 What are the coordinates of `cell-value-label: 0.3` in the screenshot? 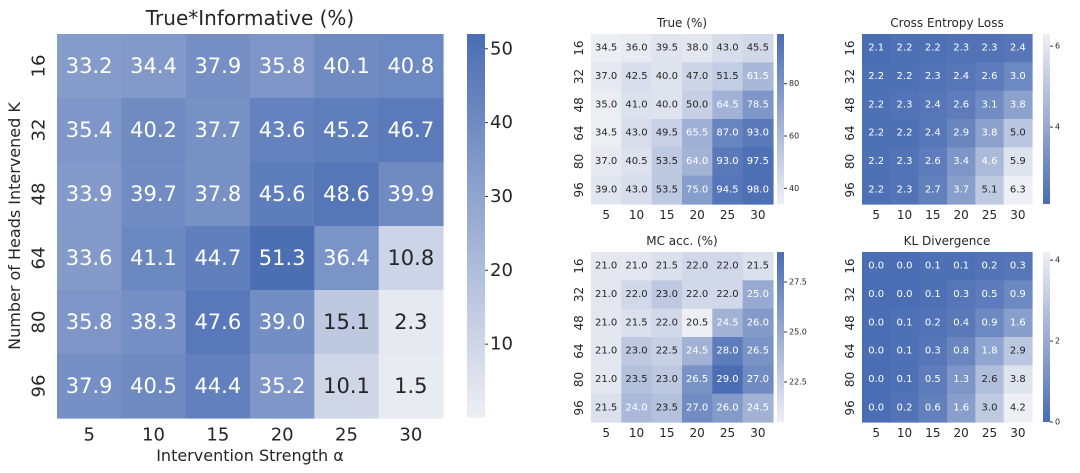 It's located at (961, 294).